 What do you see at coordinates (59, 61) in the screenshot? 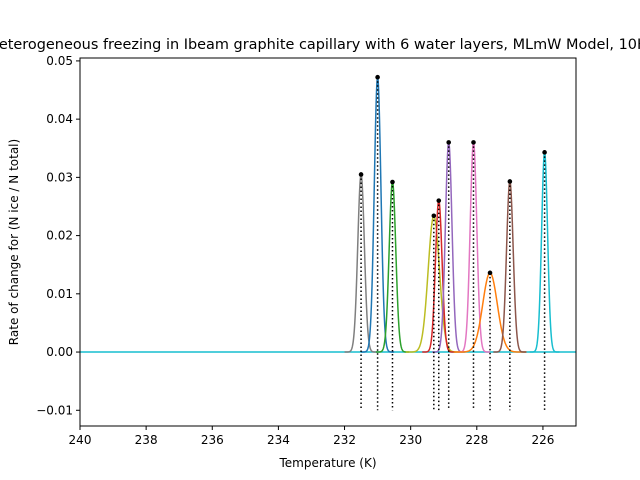
I see `y-tick-label: 0.05` at bounding box center [59, 61].